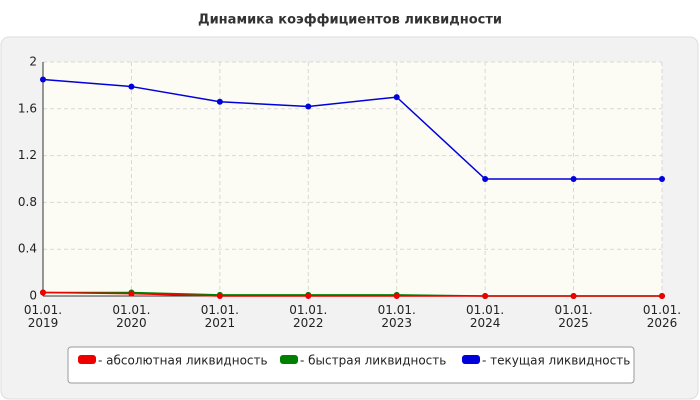 The image size is (700, 400). Describe the element at coordinates (373, 361) in the screenshot. I see `legend-label: - быстрая ликвидность` at that location.